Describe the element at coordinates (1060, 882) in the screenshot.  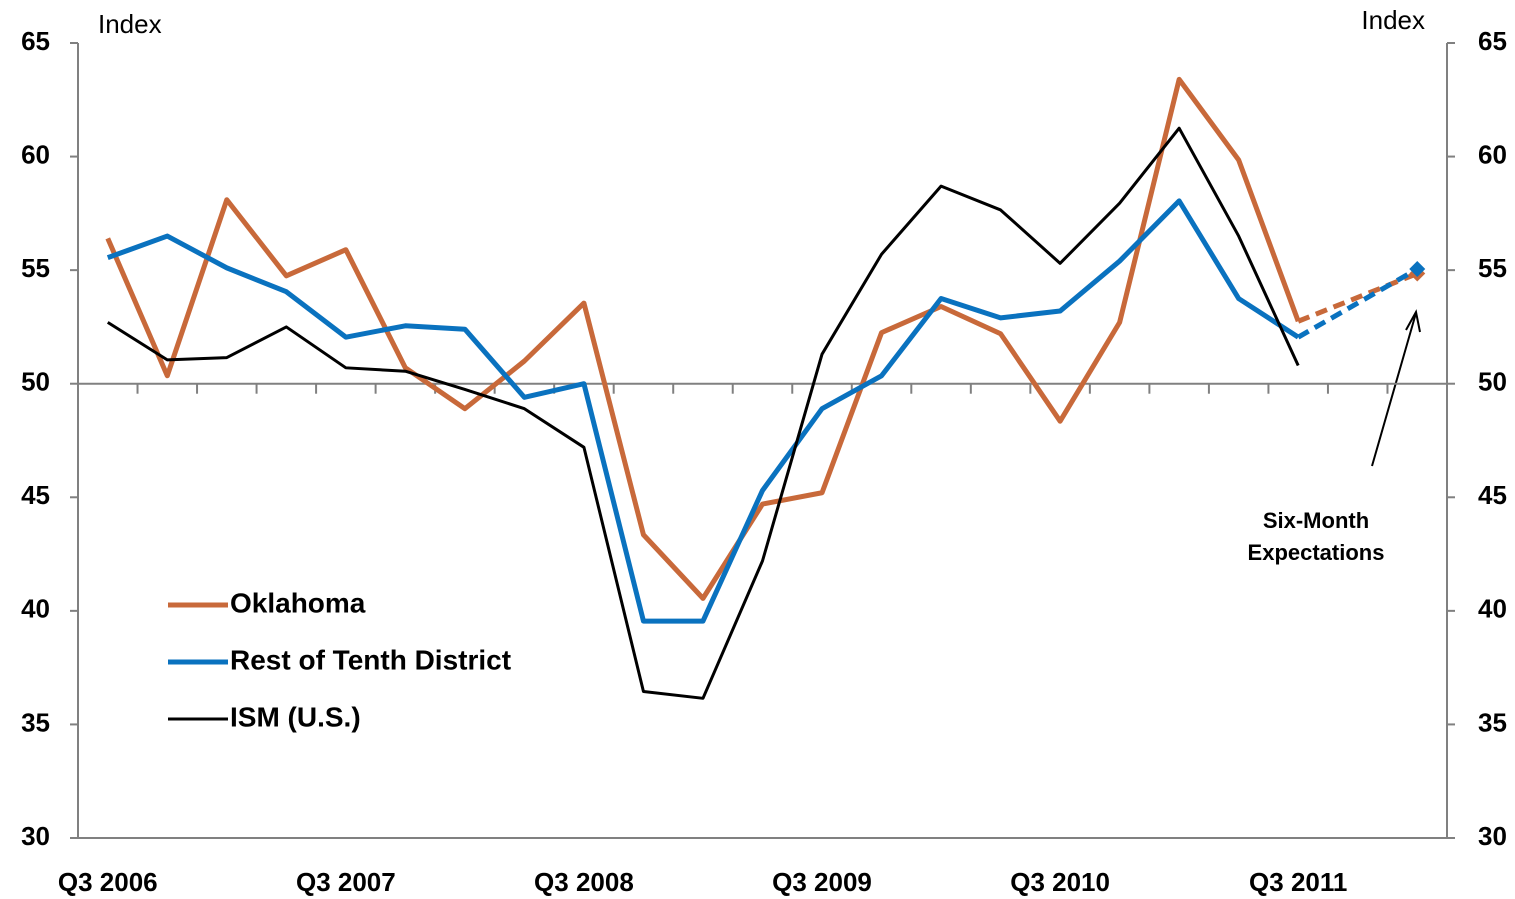
I see `x-tick-label: Q3 2010` at that location.